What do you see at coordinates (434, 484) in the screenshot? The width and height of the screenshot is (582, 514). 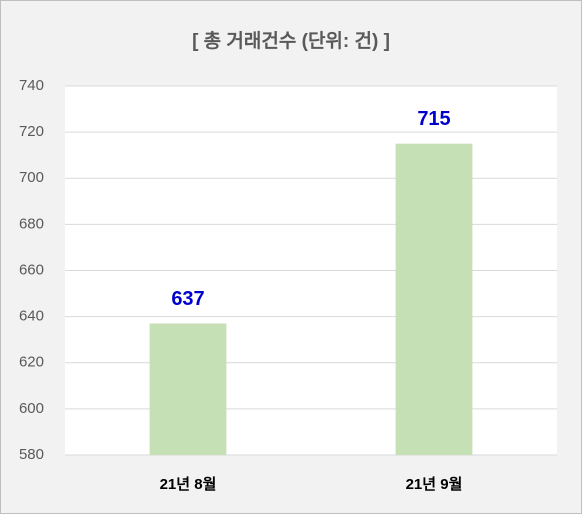 I see `x-tick-label: 21년 9월` at bounding box center [434, 484].